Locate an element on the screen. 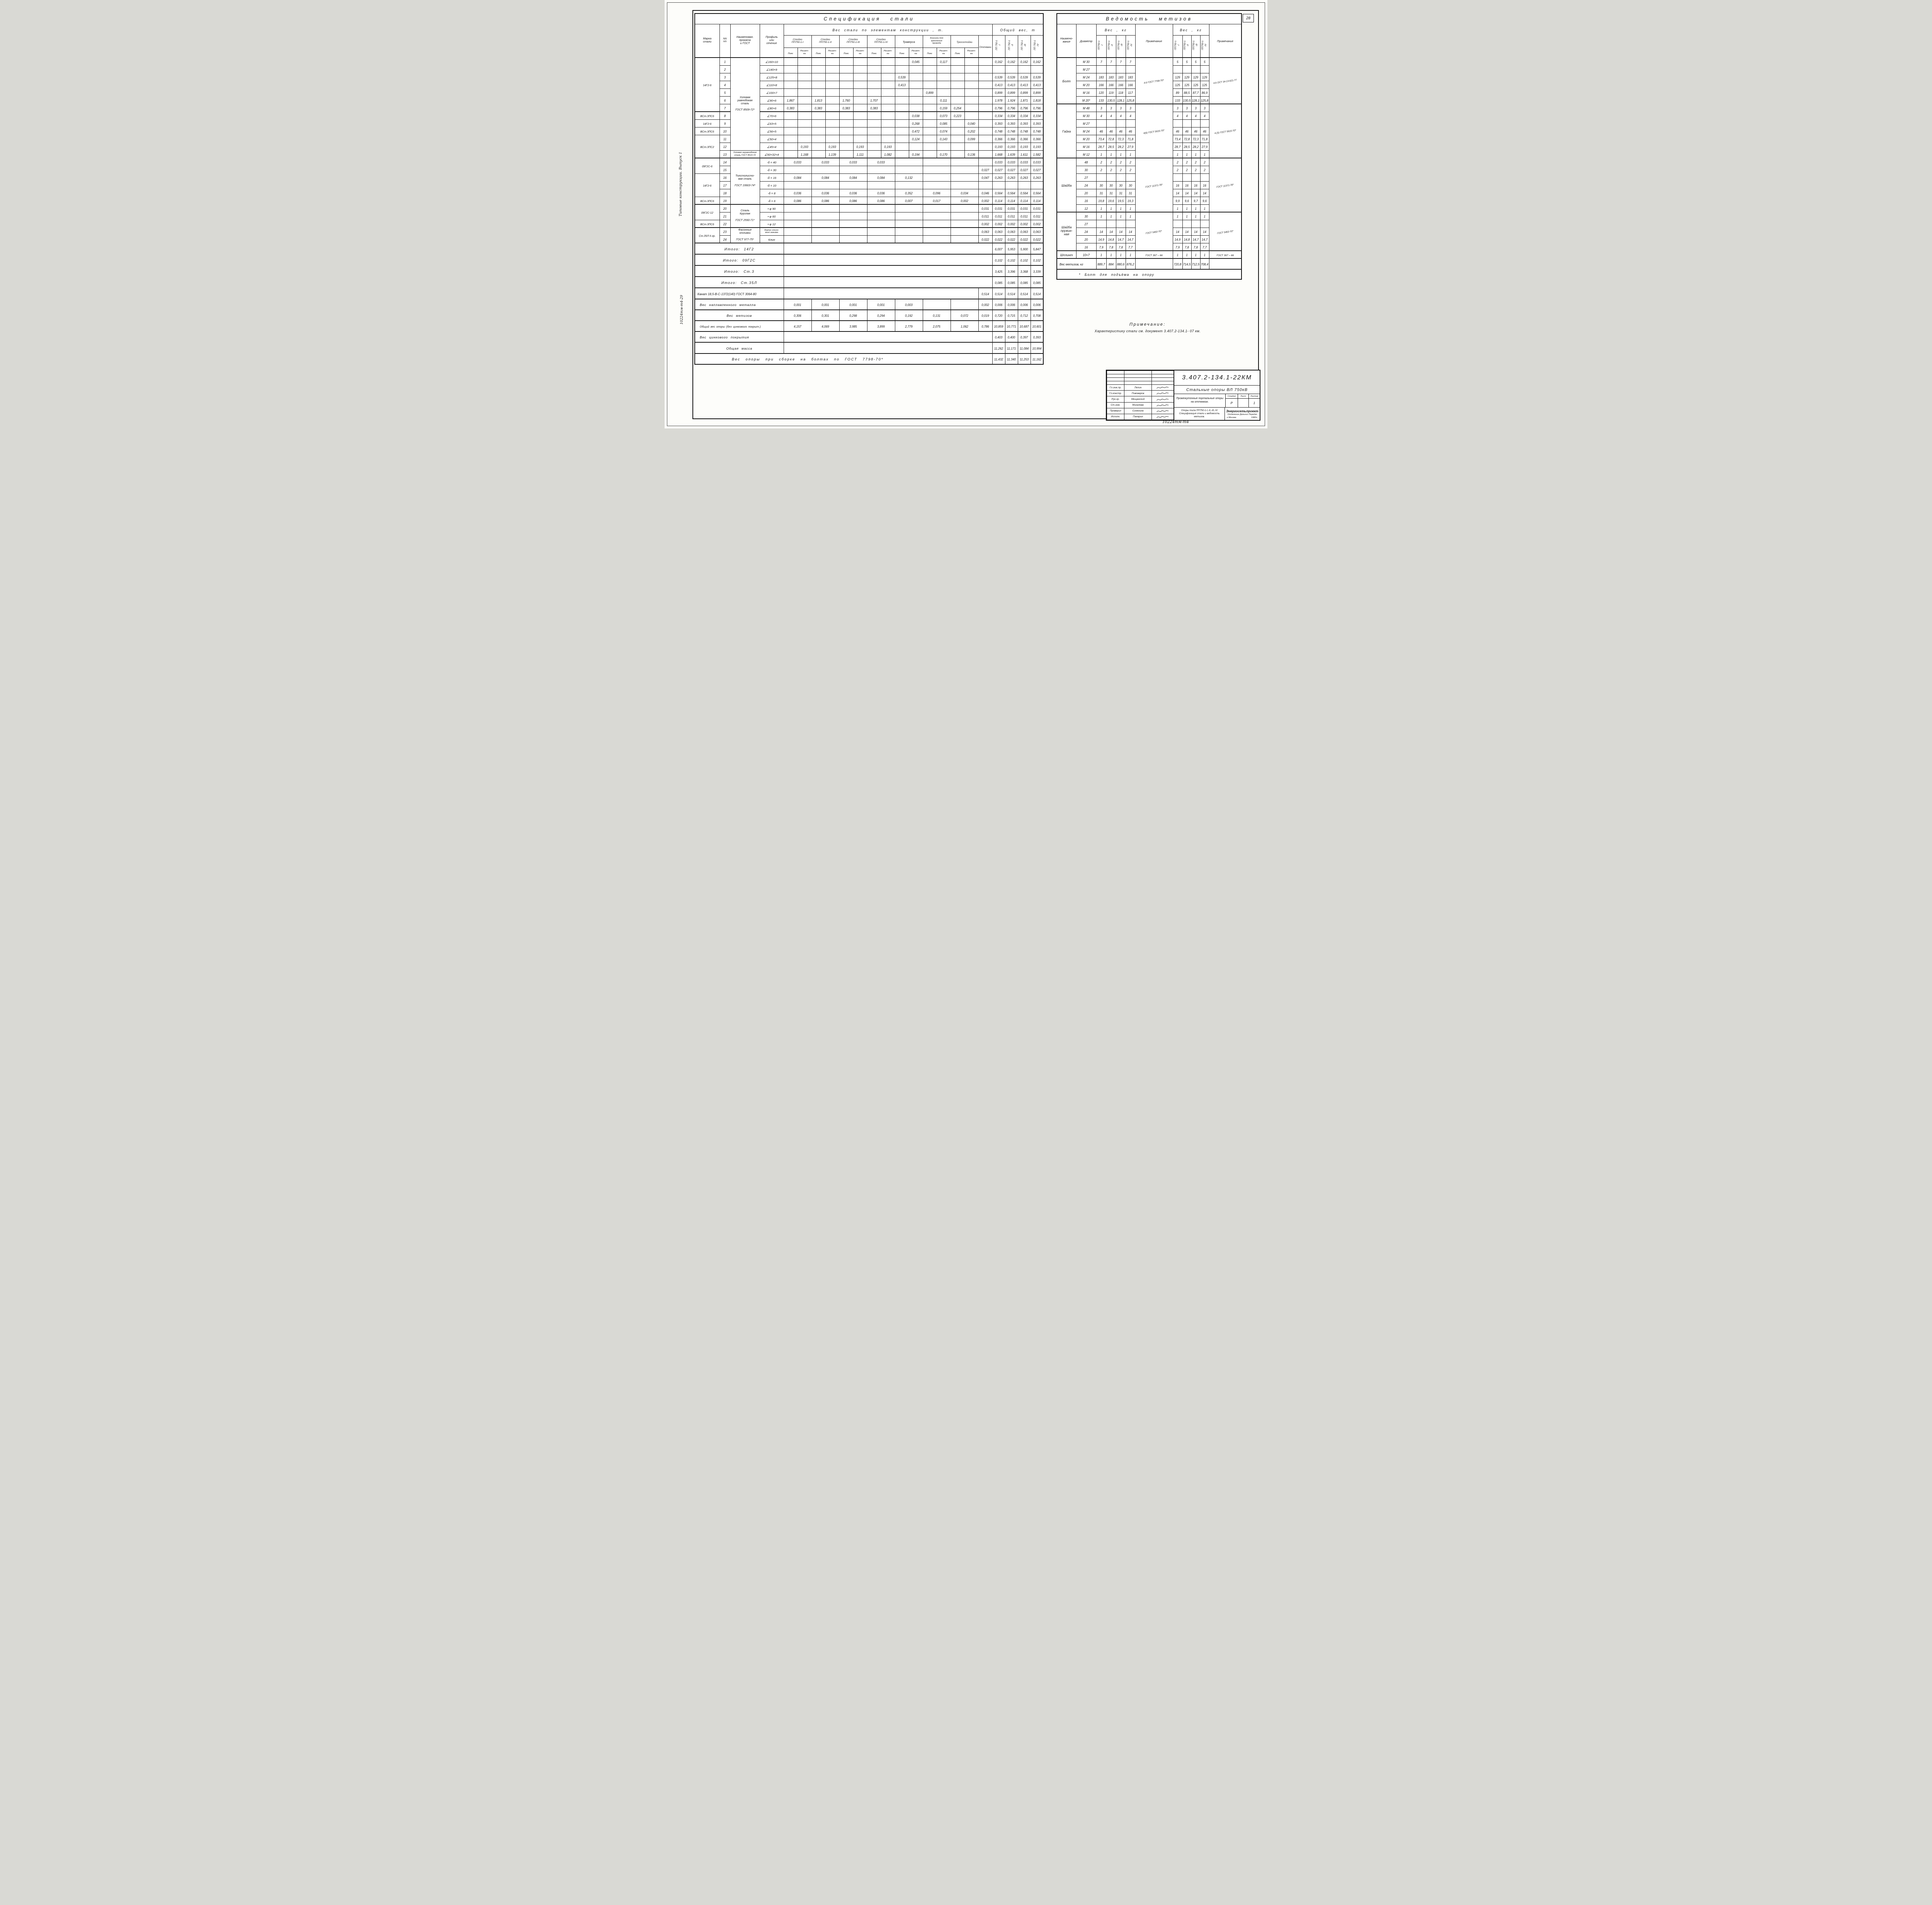  cell: 714,5 is located at coordinates (1187, 264).